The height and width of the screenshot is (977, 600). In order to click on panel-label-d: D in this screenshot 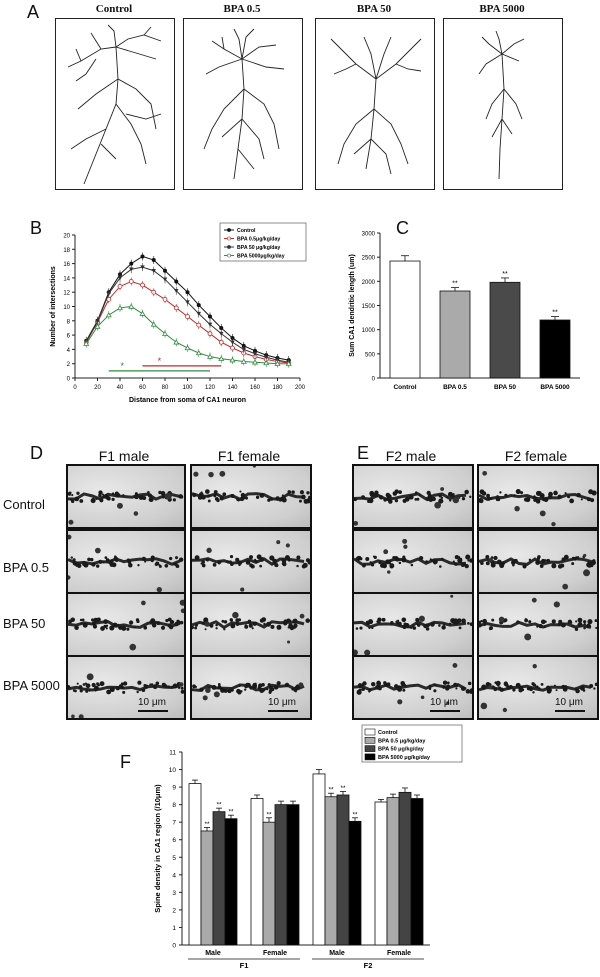, I will do `click(36, 453)`.